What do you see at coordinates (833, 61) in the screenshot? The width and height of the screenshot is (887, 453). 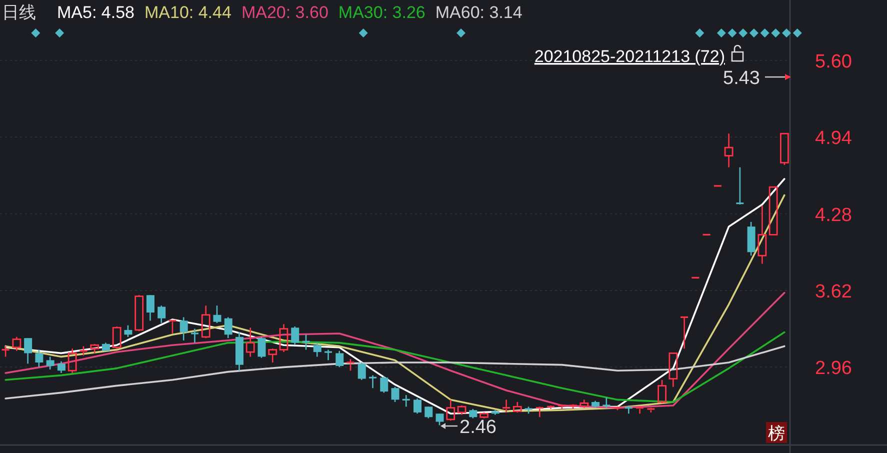 I see `y-tick-label: 5.60` at bounding box center [833, 61].